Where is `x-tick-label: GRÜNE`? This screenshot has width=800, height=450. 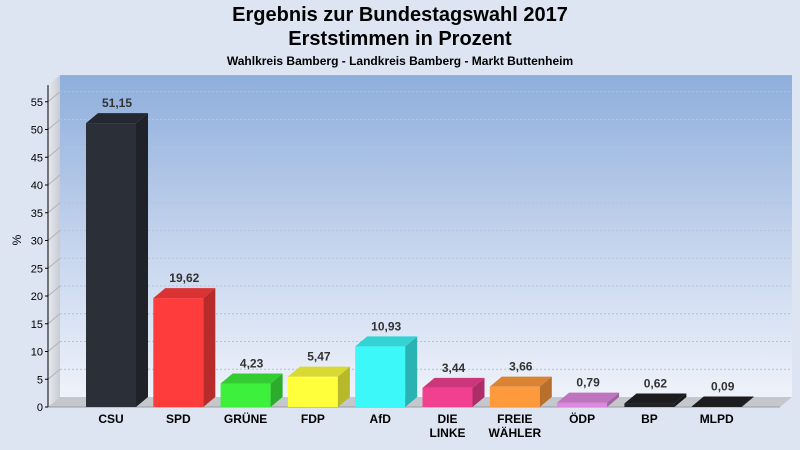 x-tick-label: GRÜNE is located at coordinates (245, 418).